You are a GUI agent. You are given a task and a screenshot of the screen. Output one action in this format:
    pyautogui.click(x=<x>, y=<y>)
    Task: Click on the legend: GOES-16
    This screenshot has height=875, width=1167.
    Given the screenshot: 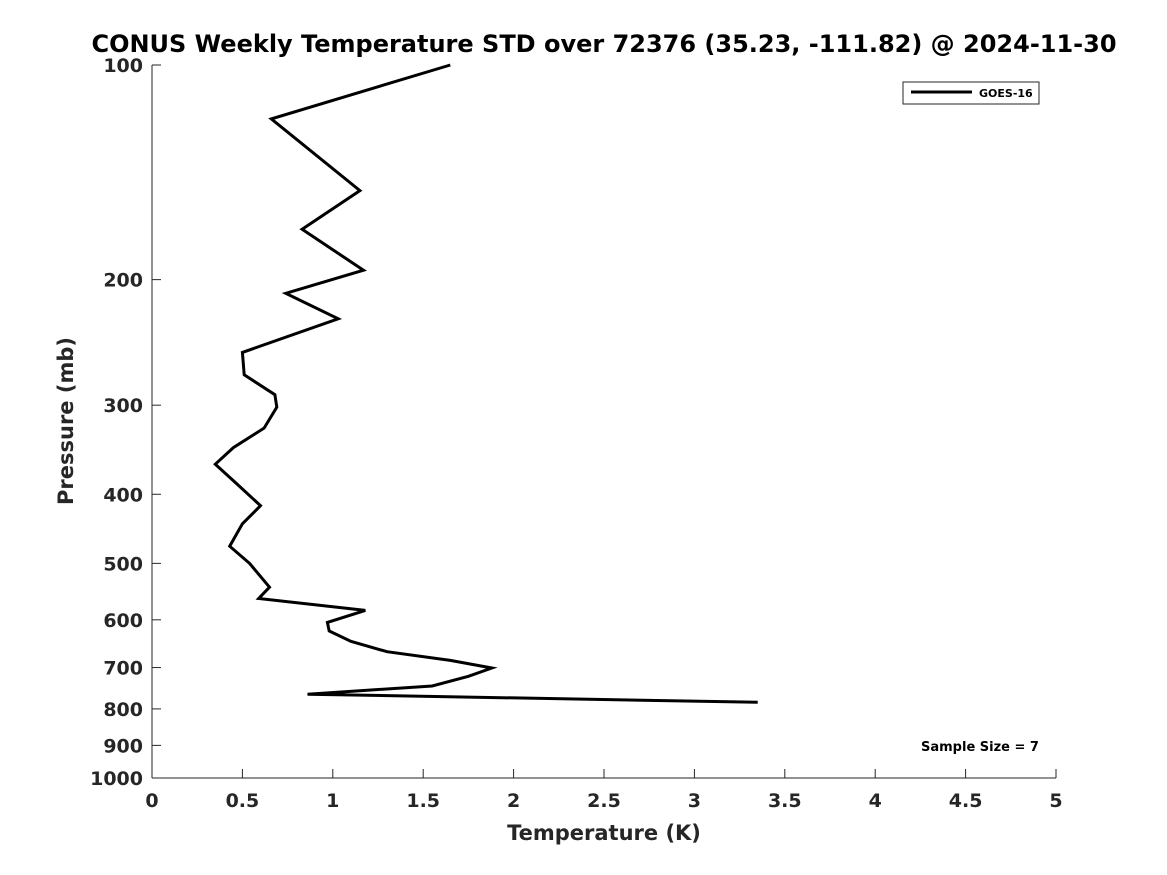 What is the action you would take?
    pyautogui.click(x=971, y=93)
    